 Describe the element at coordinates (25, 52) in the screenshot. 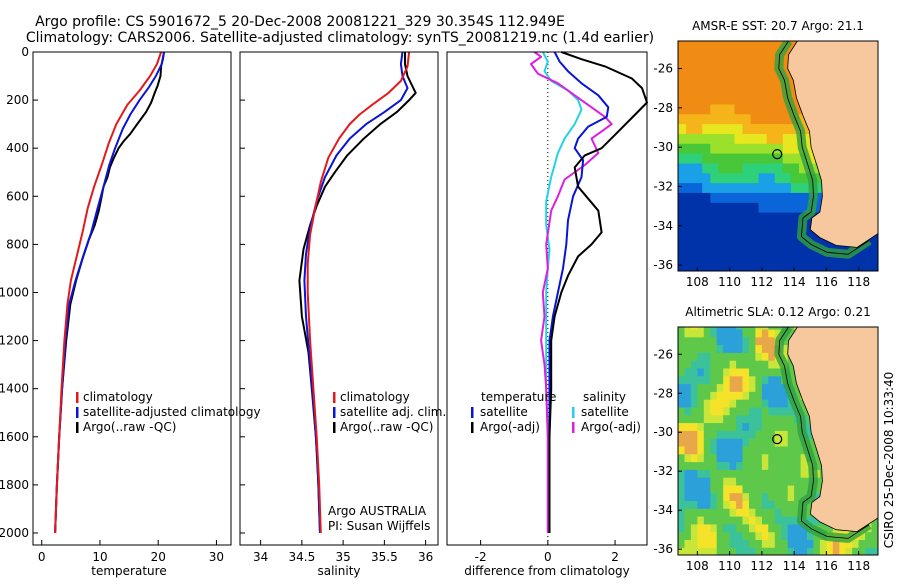

I see `y-tick-label: 0` at that location.